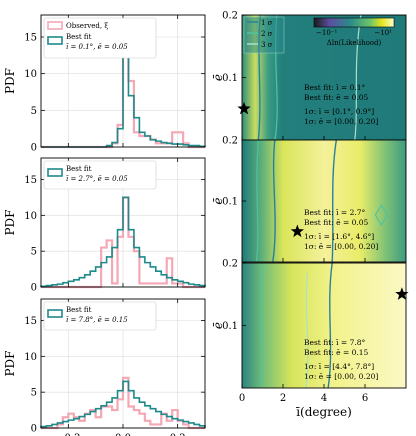  Describe the element at coordinates (123, 434) in the screenshot. I see `x-tick-label: 0.0` at that location.